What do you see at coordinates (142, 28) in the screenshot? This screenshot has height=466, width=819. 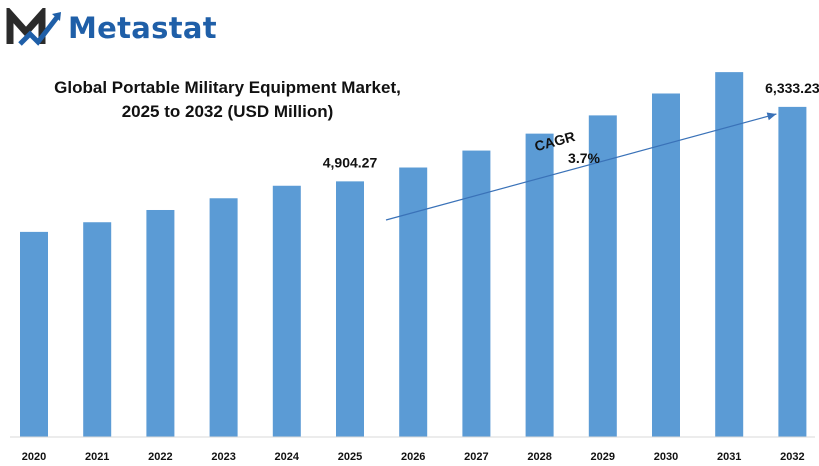 I see `brand-name: Metastat` at bounding box center [142, 28].